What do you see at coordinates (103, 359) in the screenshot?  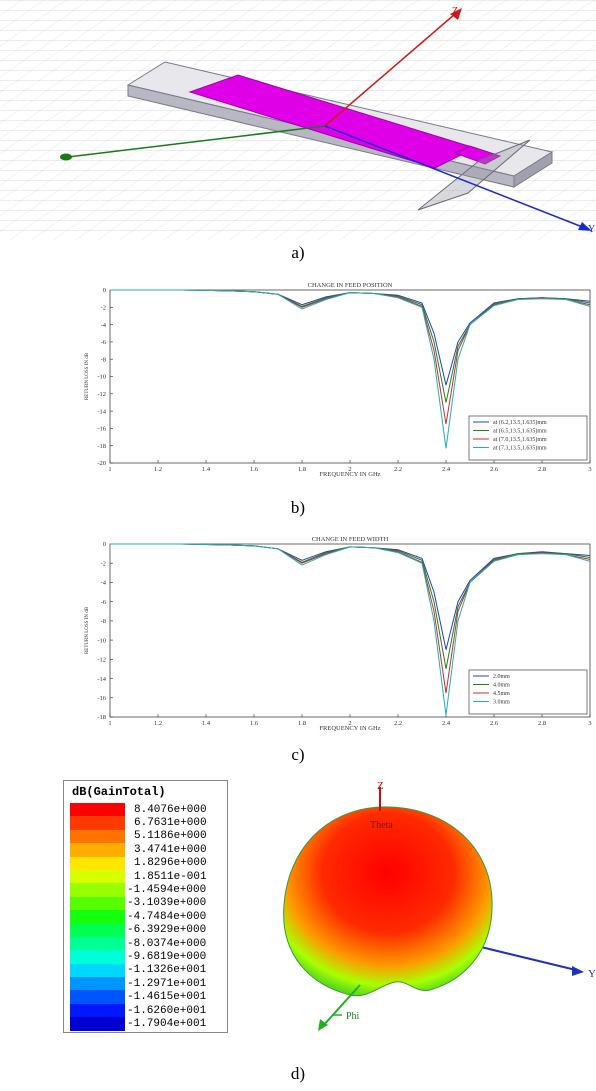 I see `feed-position-ytick-label: -8` at bounding box center [103, 359].